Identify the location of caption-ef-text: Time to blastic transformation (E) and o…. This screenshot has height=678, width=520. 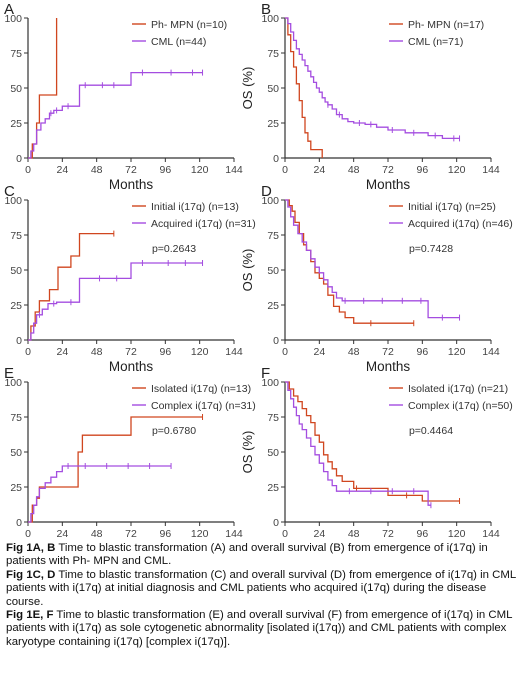
(259, 628).